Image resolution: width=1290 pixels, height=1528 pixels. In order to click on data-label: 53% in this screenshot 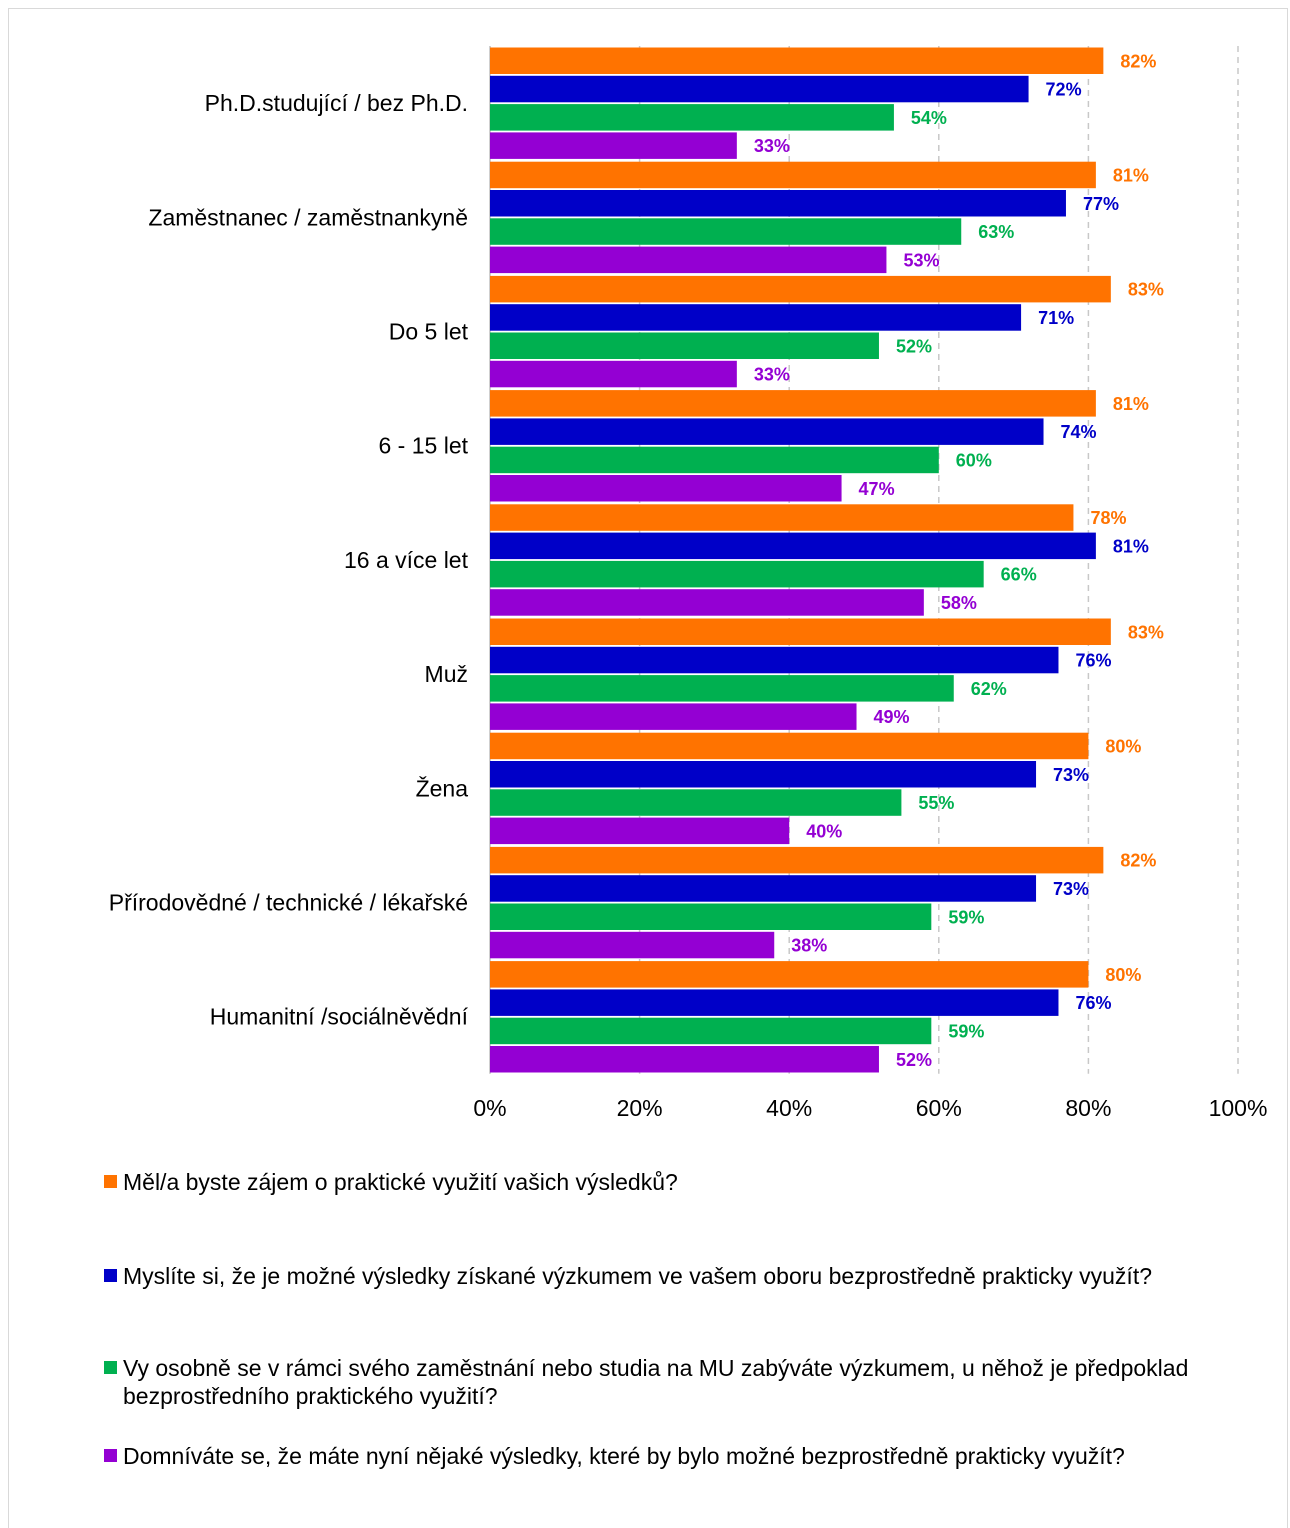, I will do `click(921, 260)`.